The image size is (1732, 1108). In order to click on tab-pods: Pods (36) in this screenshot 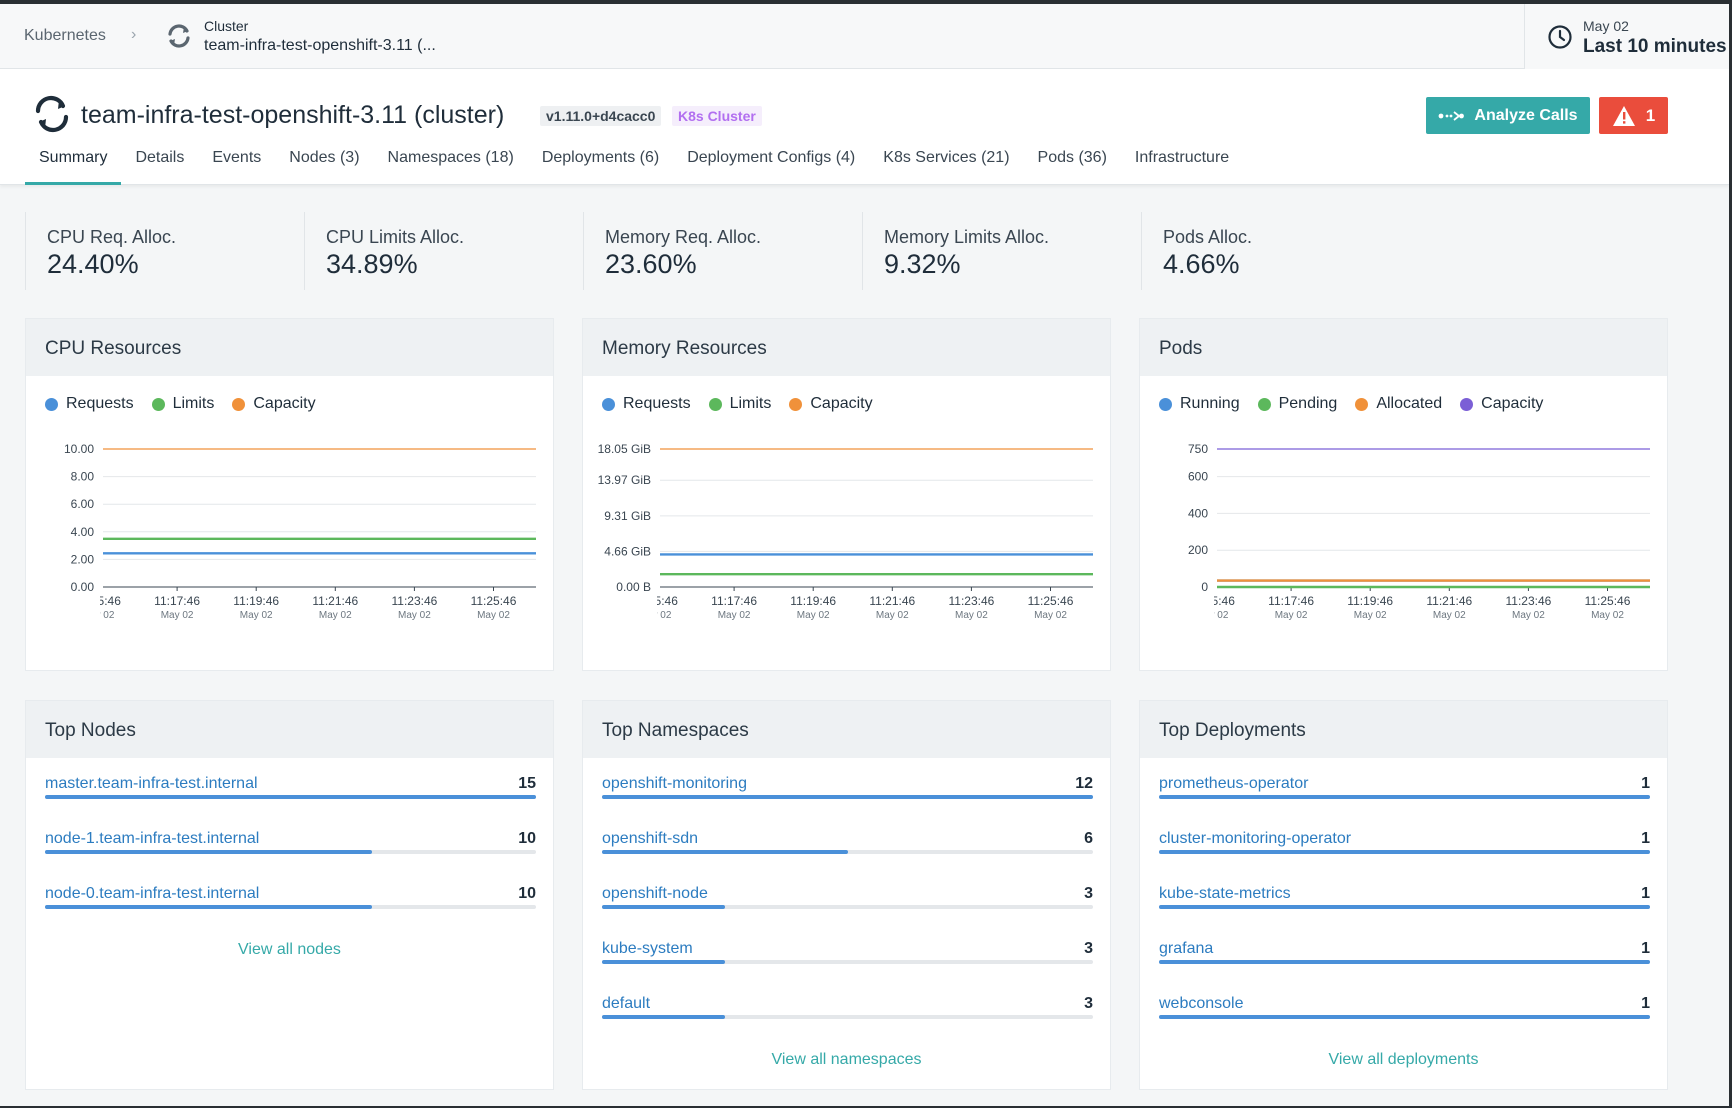, I will do `click(1072, 157)`.